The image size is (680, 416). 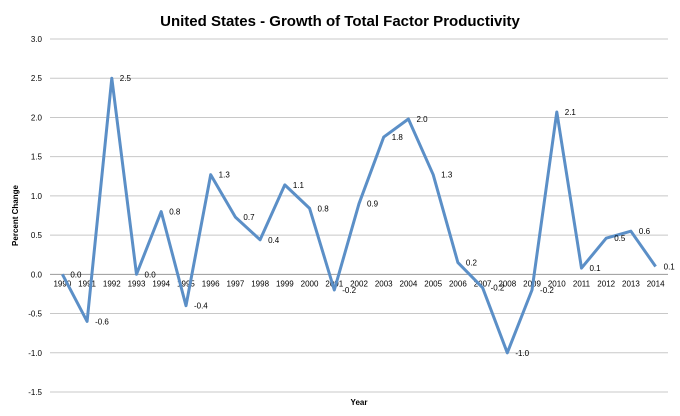 I want to click on x-tick-label: 2004, so click(x=409, y=283).